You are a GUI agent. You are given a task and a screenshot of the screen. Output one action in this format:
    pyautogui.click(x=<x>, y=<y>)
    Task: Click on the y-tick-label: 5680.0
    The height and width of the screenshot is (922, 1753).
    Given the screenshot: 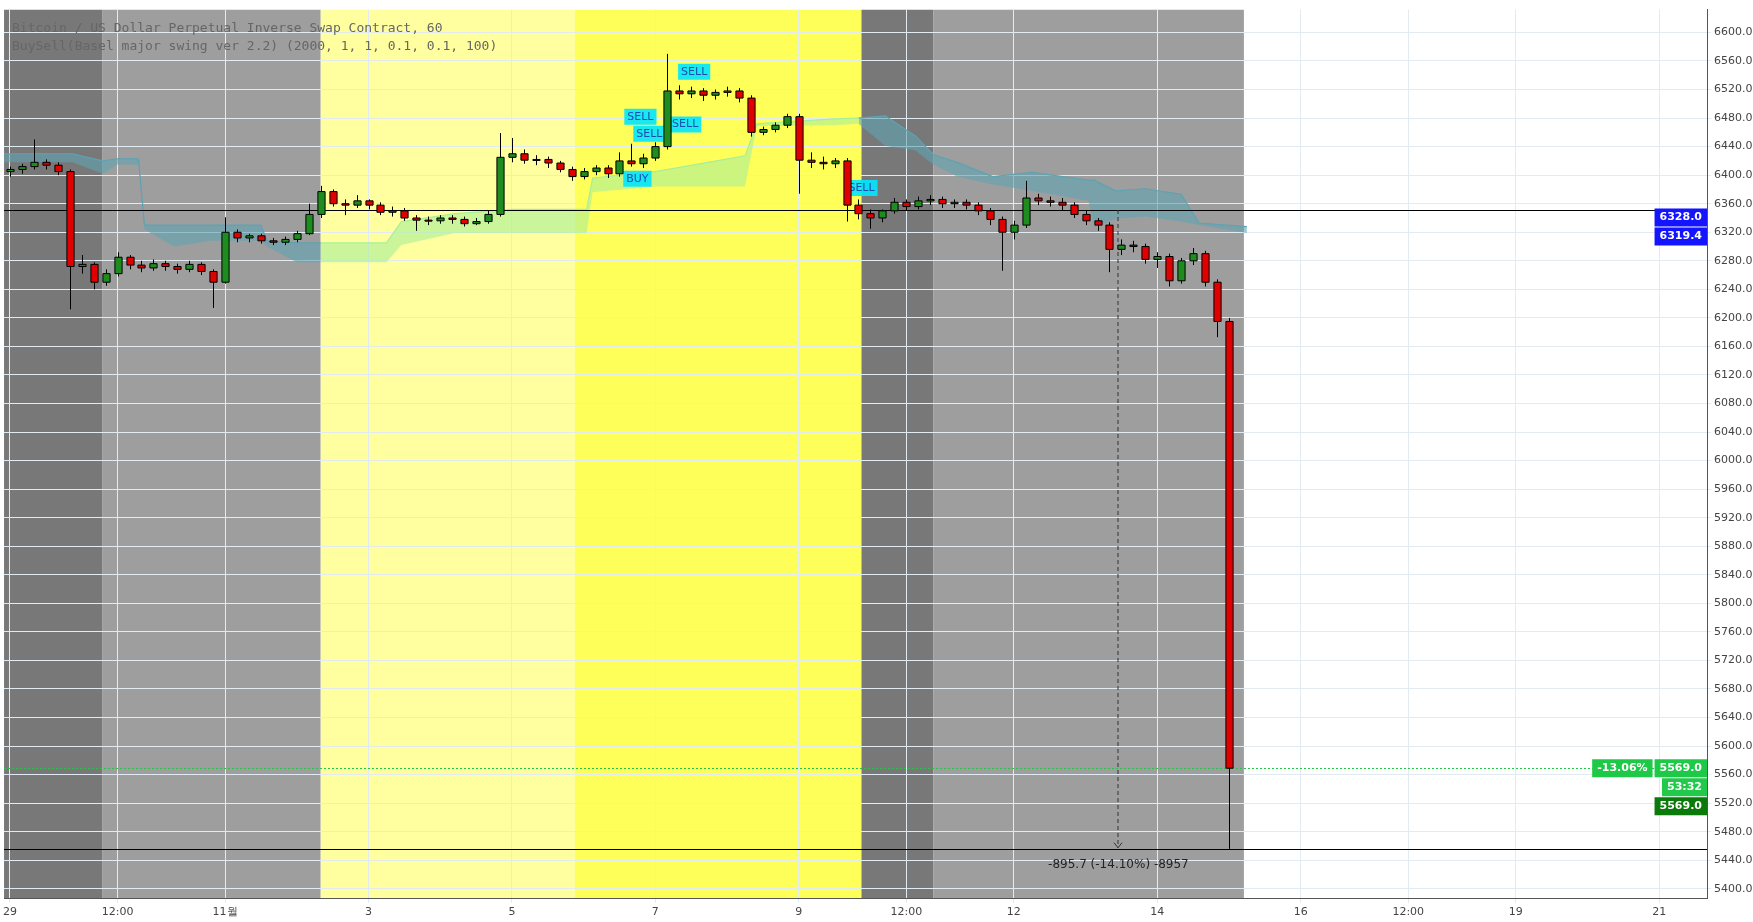 What is the action you would take?
    pyautogui.click(x=1733, y=688)
    